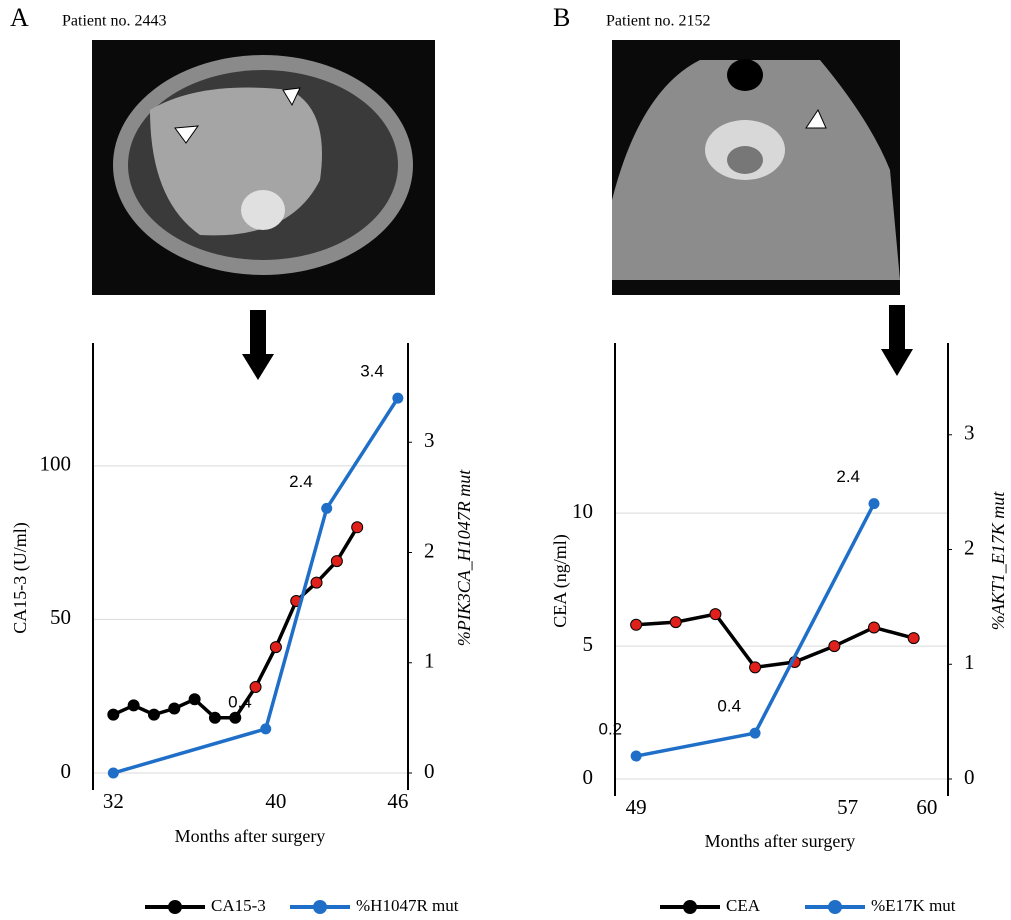  What do you see at coordinates (20, 578) in the screenshot?
I see `y-axis-label: CA15-3 (U/ml)` at bounding box center [20, 578].